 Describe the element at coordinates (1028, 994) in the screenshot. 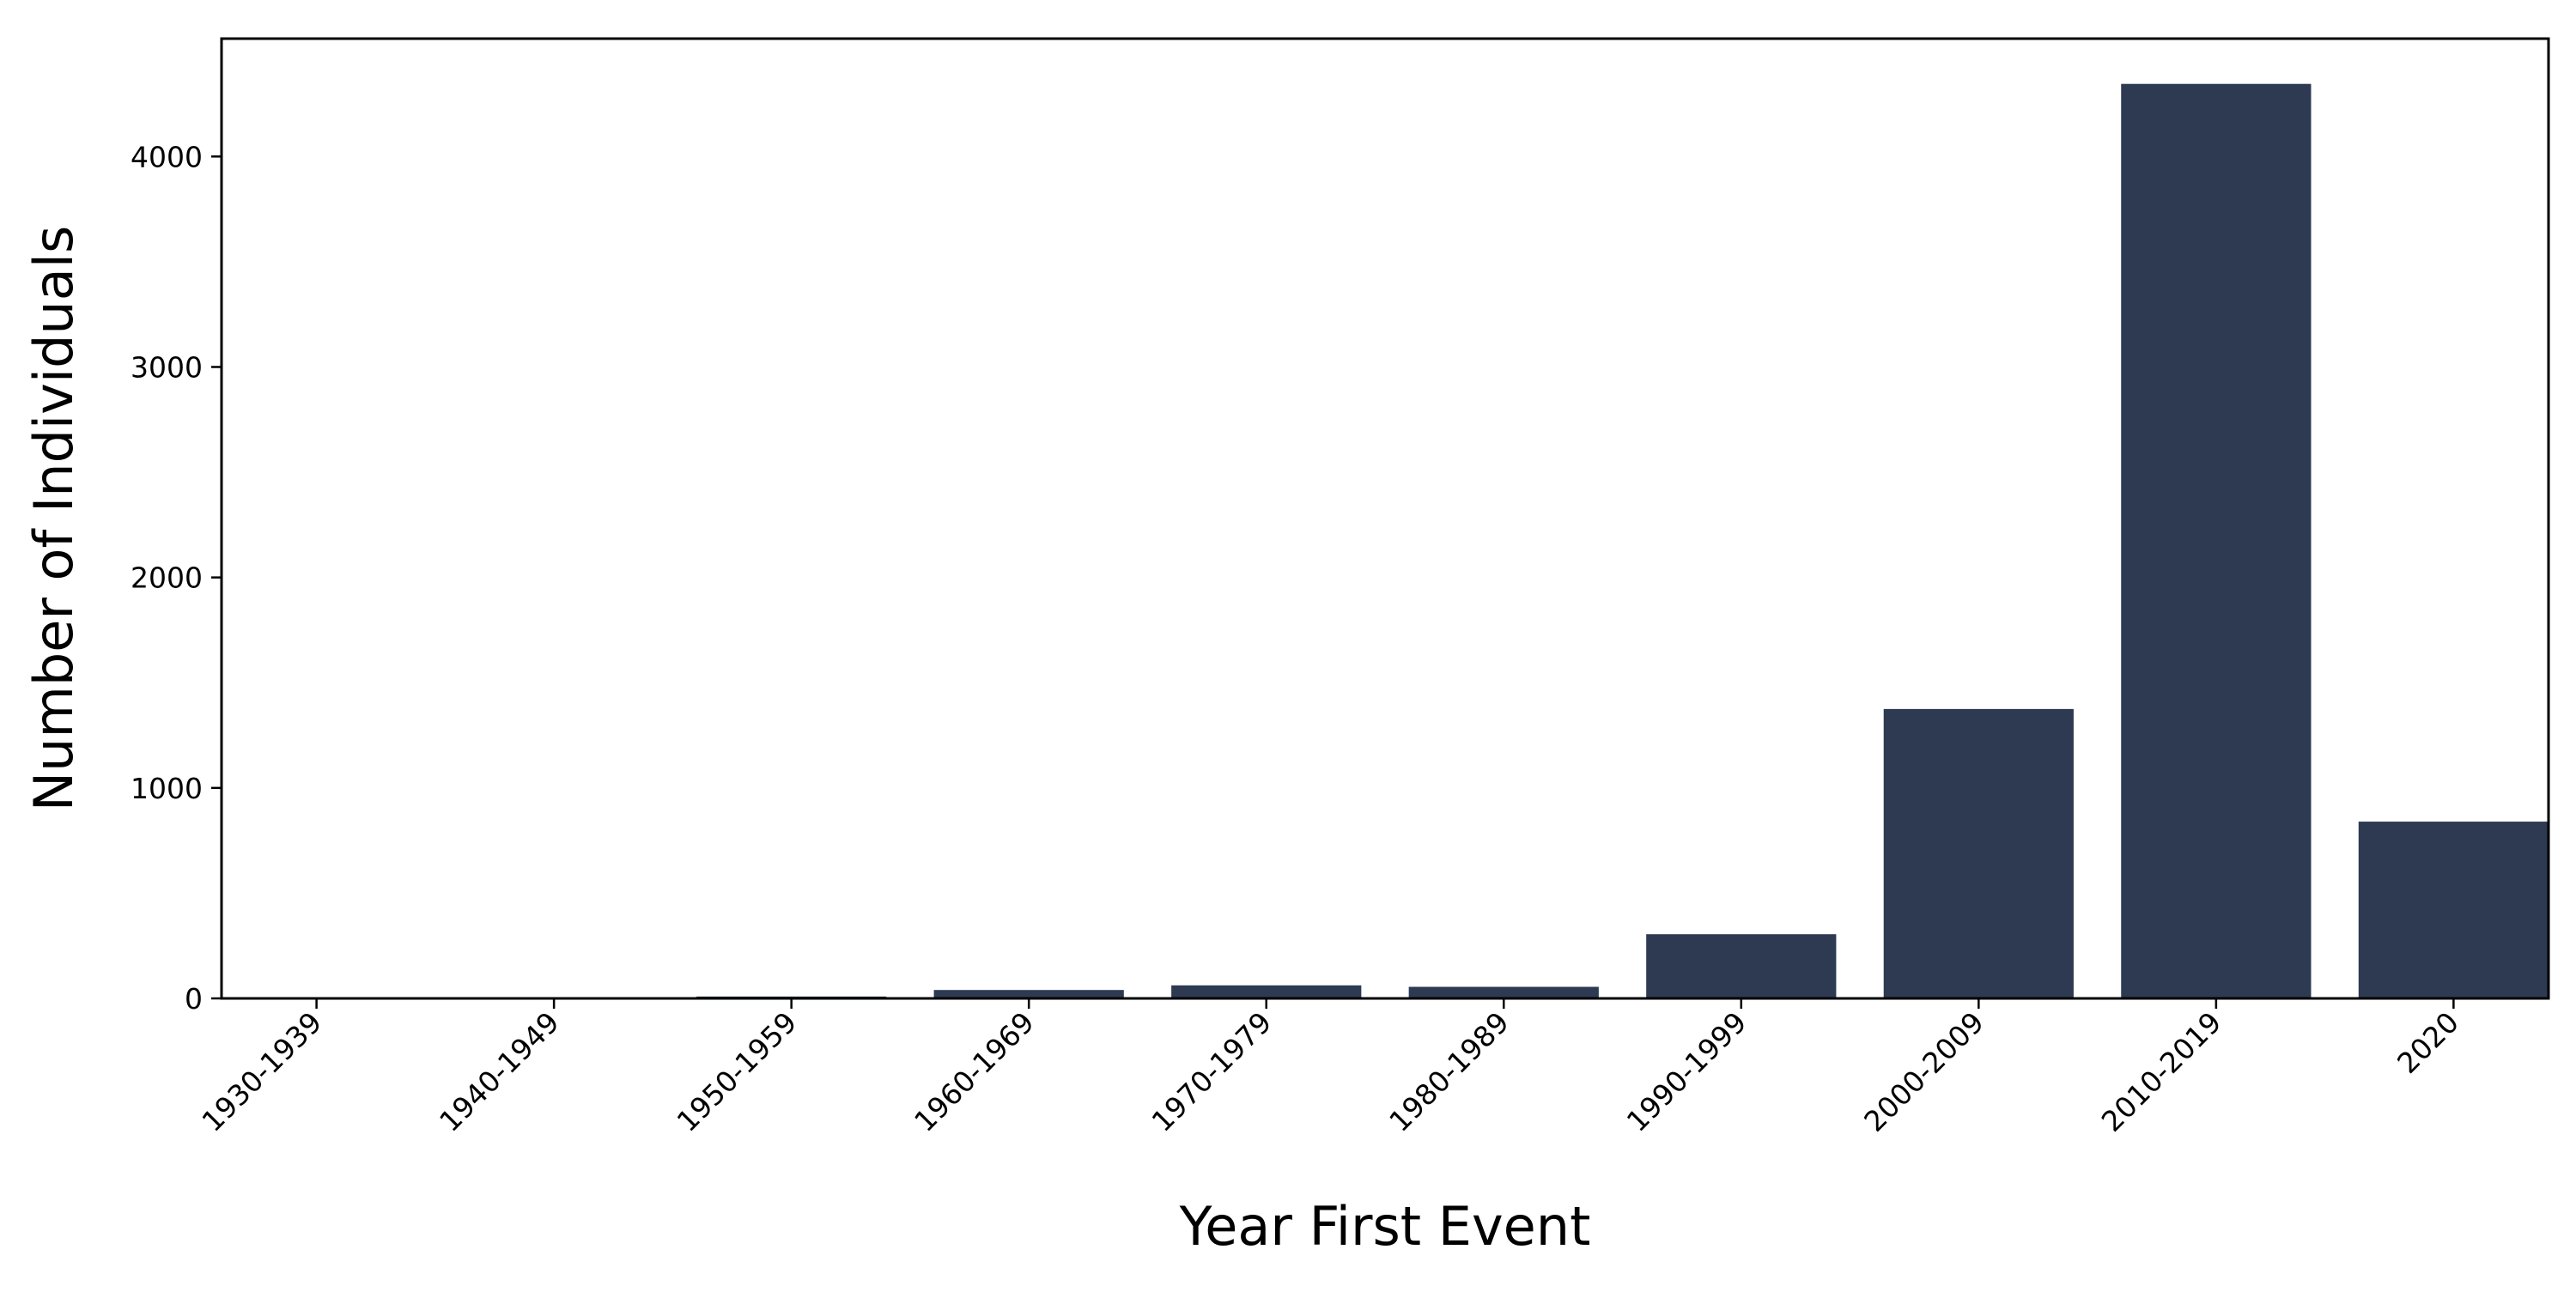

I see `bar-1960-1969` at that location.